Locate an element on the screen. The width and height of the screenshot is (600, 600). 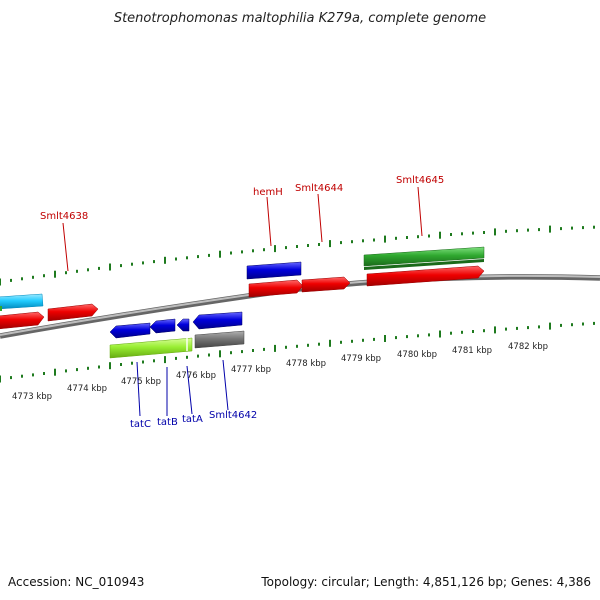
gene-label-smlt4644: Smlt4644 is located at coordinates (319, 188).